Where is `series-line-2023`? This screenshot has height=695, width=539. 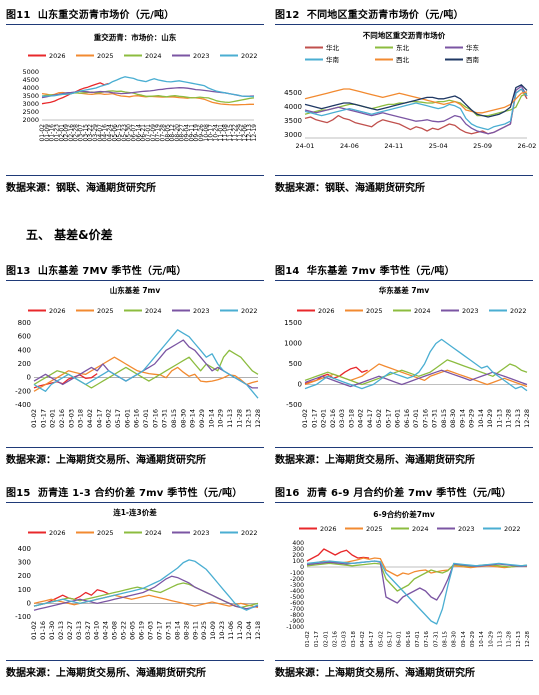 series-line-2023 is located at coordinates (416, 378).